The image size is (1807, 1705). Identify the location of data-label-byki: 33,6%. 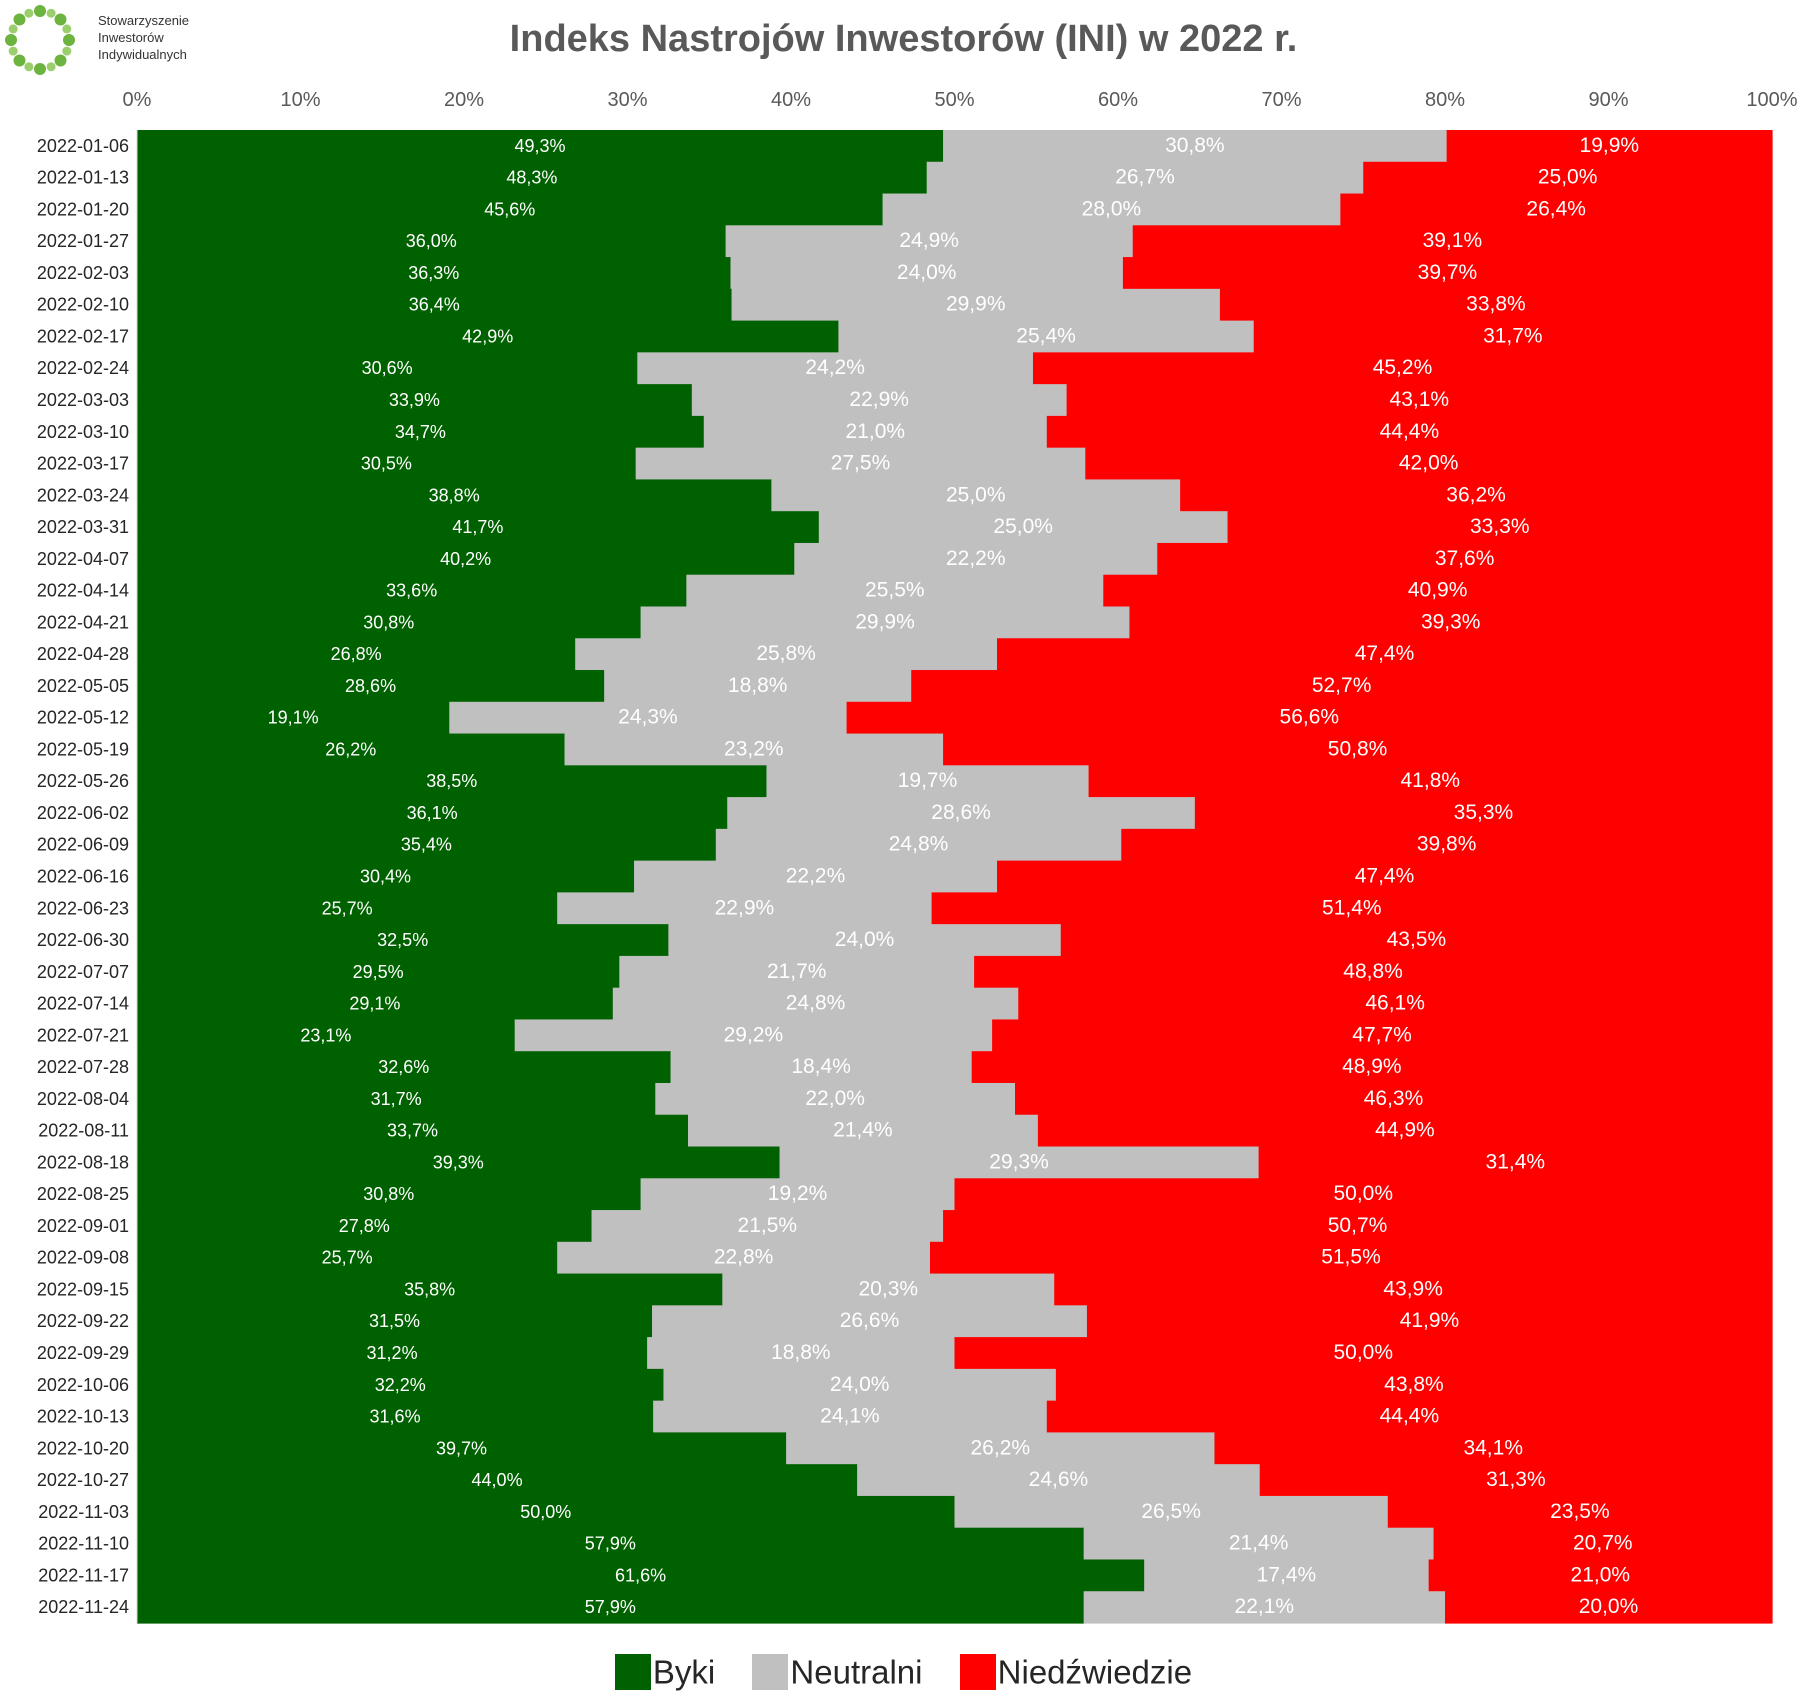
(411, 591).